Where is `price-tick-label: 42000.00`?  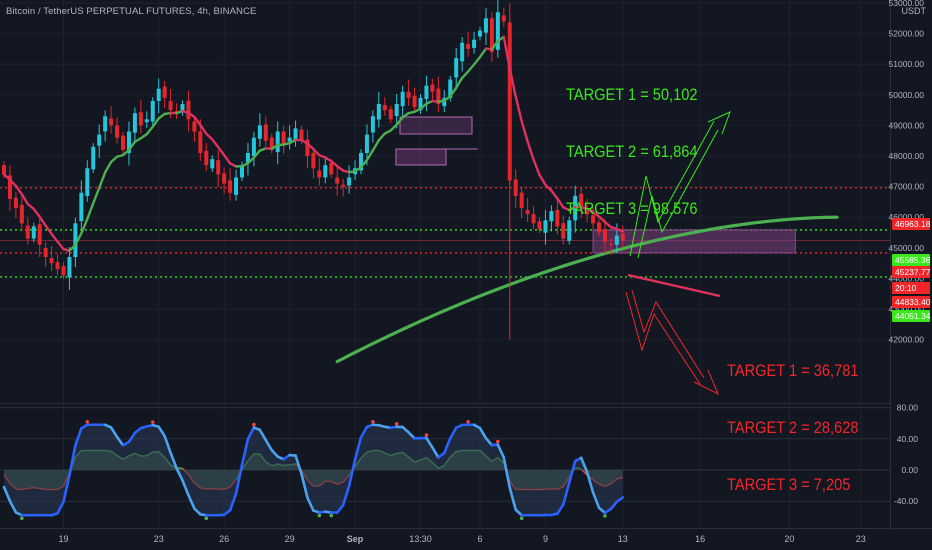
price-tick-label: 42000.00 is located at coordinates (907, 340).